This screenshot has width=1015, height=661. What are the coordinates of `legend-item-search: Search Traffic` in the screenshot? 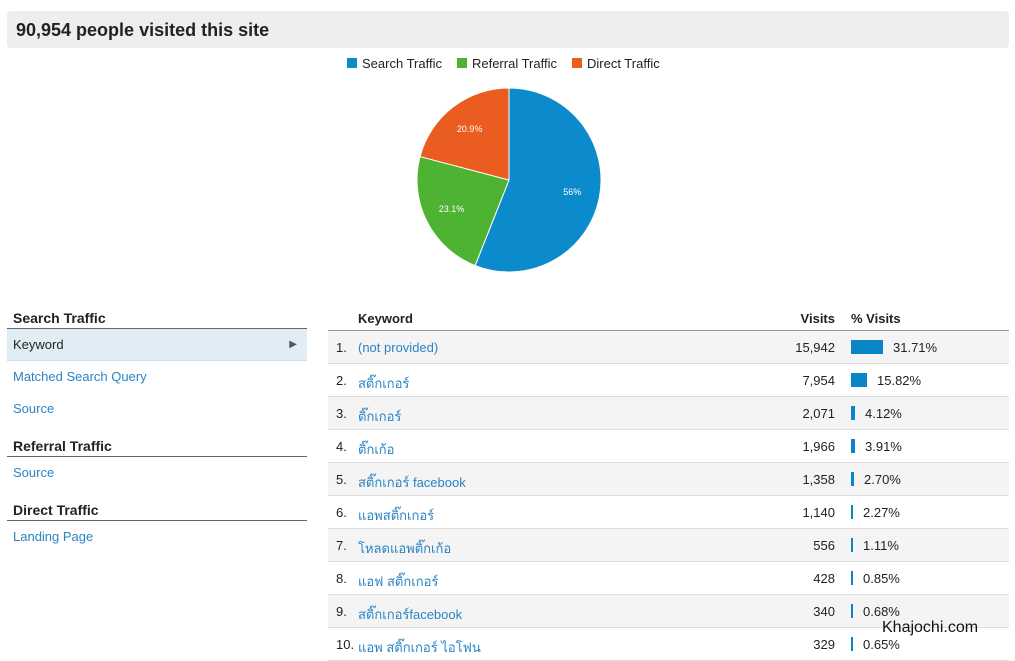 It's located at (394, 63).